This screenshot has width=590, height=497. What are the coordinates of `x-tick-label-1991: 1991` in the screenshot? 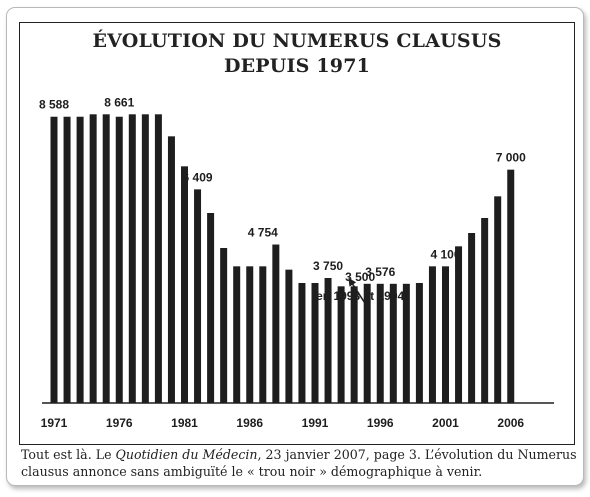 It's located at (315, 423).